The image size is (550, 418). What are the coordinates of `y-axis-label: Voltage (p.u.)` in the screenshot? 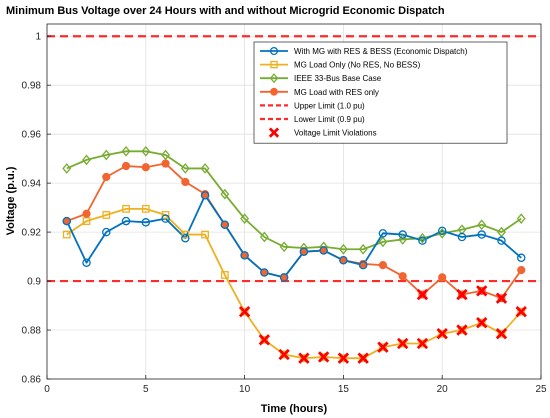 It's located at (11, 200).